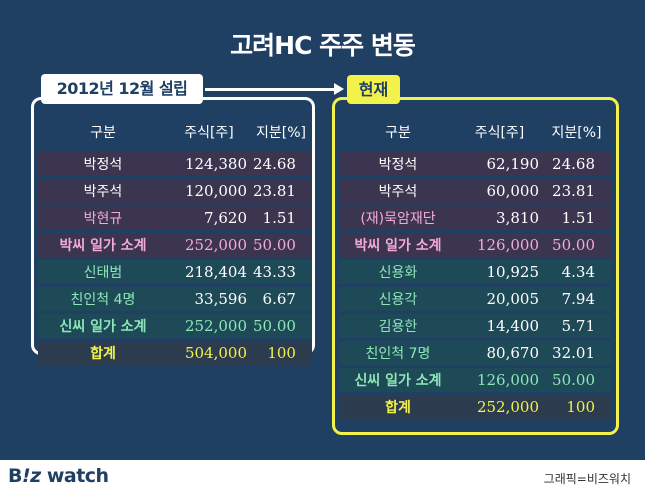 This screenshot has height=495, width=645. I want to click on table-row: 박씨 일가 소계 252,000 50.00, so click(175, 245).